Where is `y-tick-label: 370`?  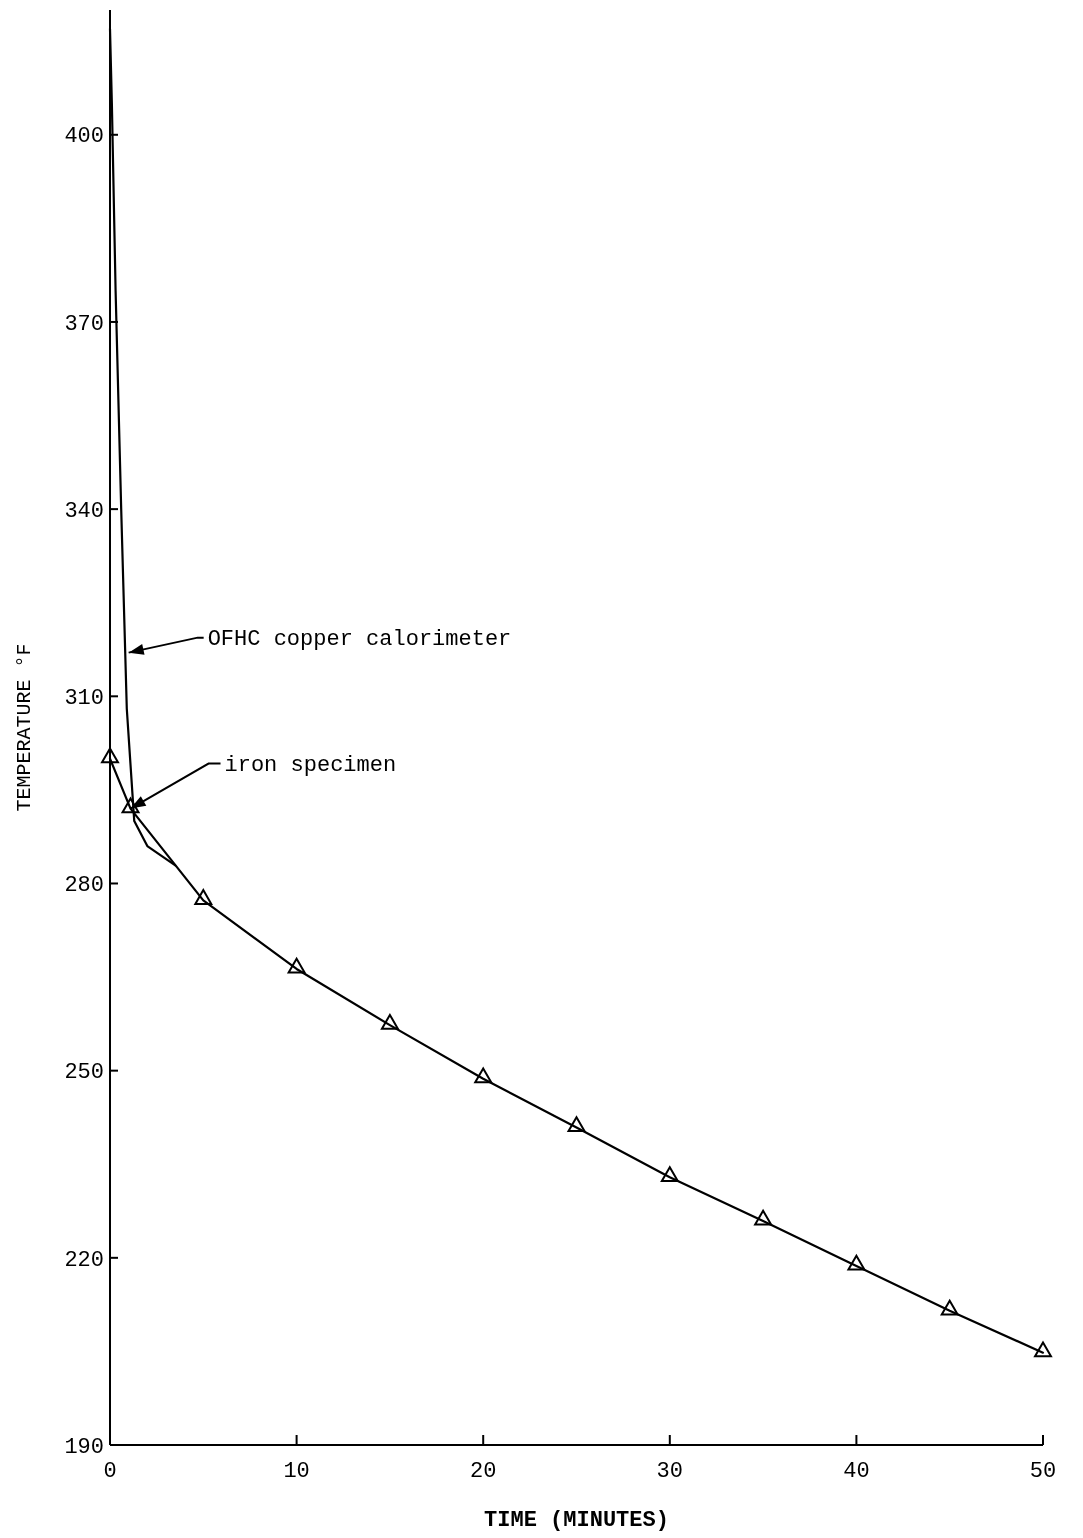
y-tick-label: 370 is located at coordinates (84, 324).